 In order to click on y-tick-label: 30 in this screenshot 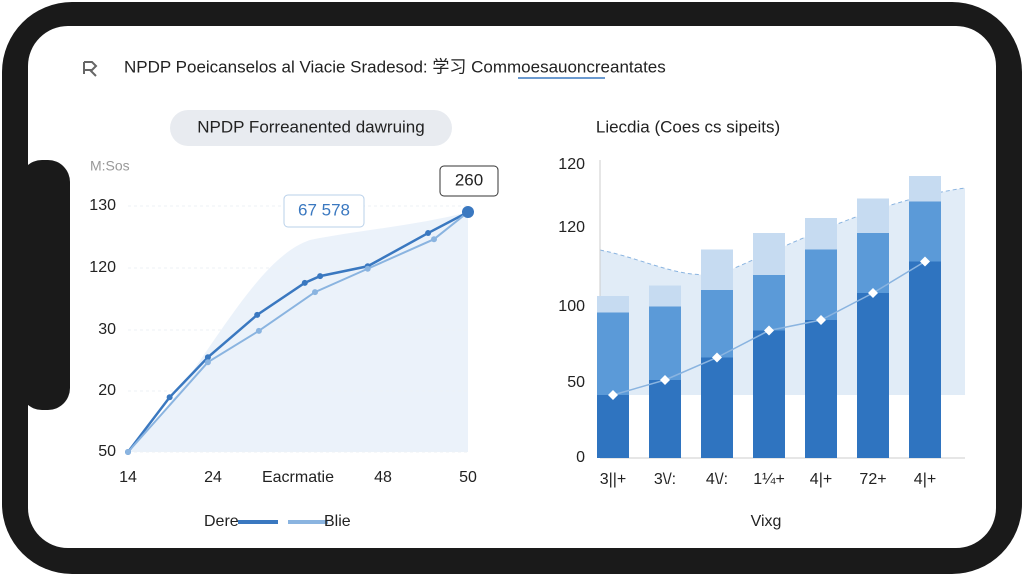, I will do `click(107, 329)`.